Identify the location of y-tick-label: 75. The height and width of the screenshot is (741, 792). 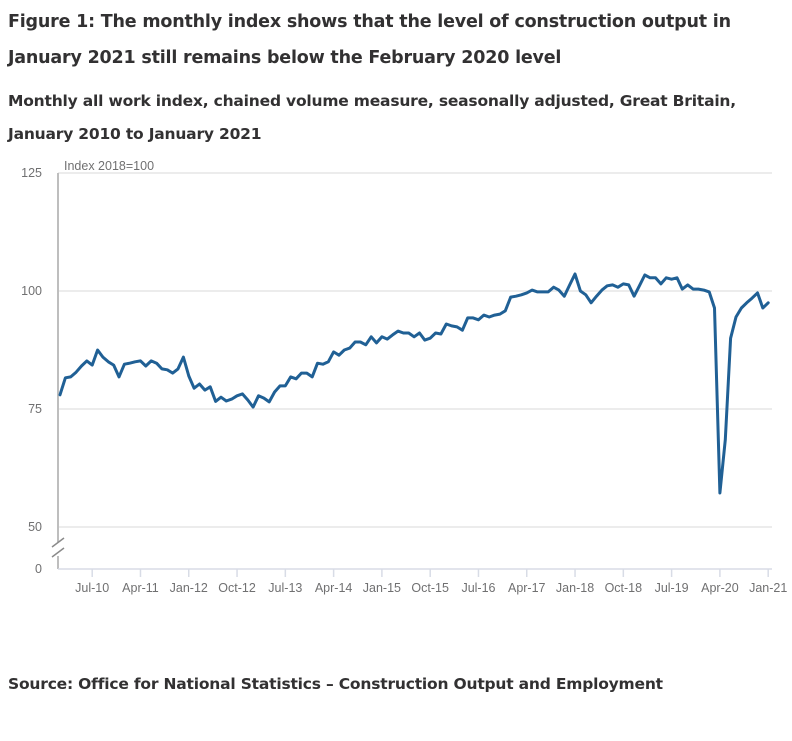
(35, 409).